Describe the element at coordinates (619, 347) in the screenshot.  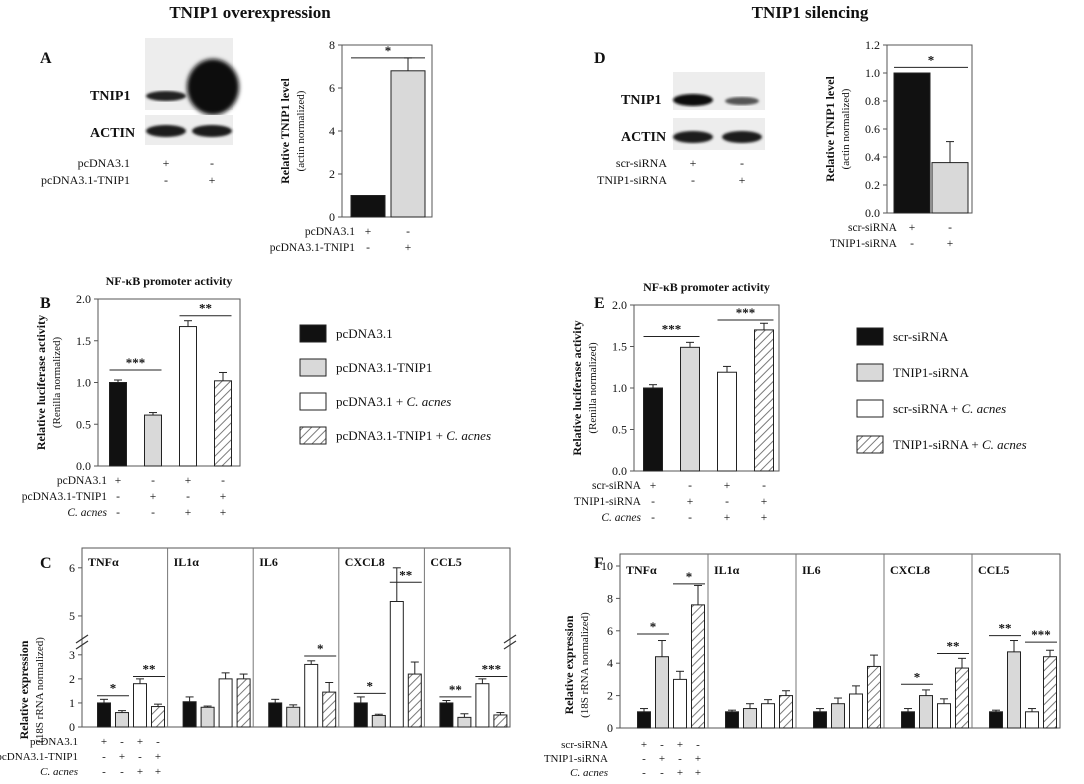
I see `chart-E-ytick-label: 1.5` at that location.